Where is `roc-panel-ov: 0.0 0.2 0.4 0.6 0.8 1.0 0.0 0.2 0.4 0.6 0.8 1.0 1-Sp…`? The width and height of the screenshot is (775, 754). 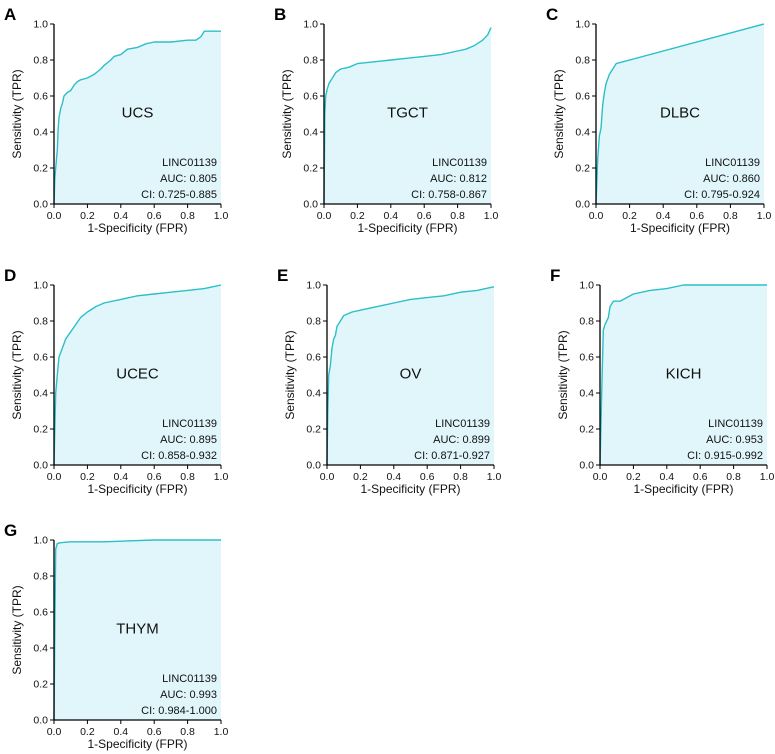 roc-panel-ov: 0.0 0.2 0.4 0.6 0.8 1.0 0.0 0.2 0.4 0.6 0.8 1.0 1-Sp… is located at coordinates (389, 381).